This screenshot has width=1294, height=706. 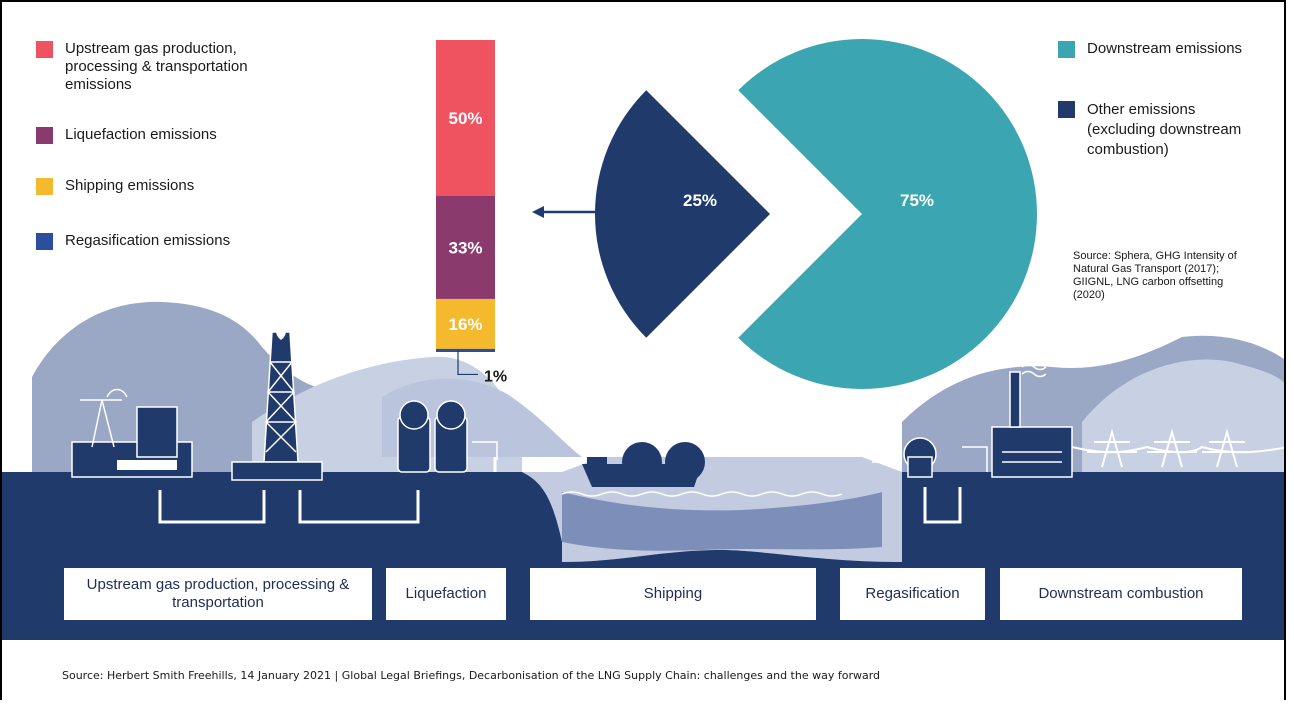 I want to click on stage-shipping: Shipping, so click(x=673, y=594).